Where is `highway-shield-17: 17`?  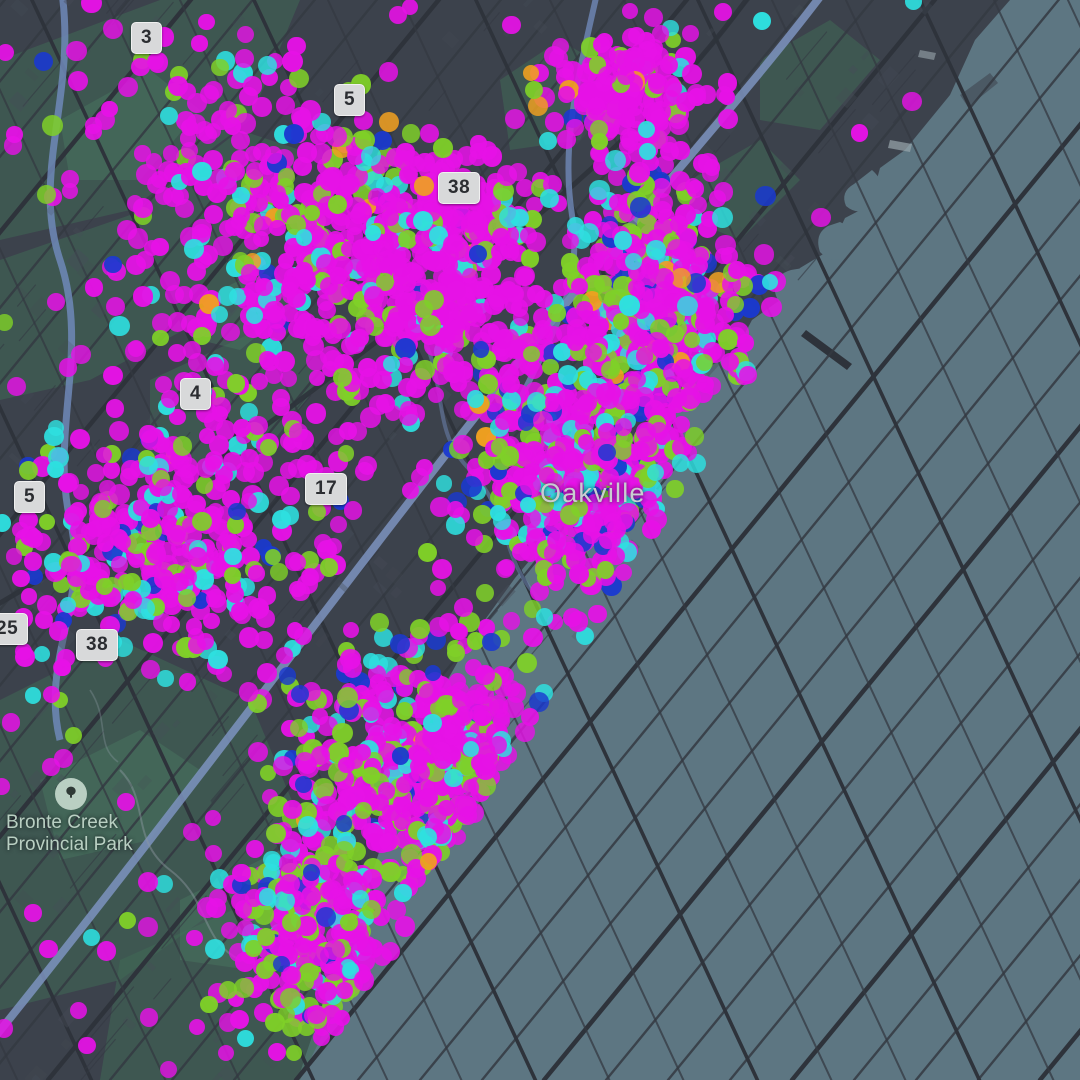
highway-shield-17: 17 is located at coordinates (326, 489).